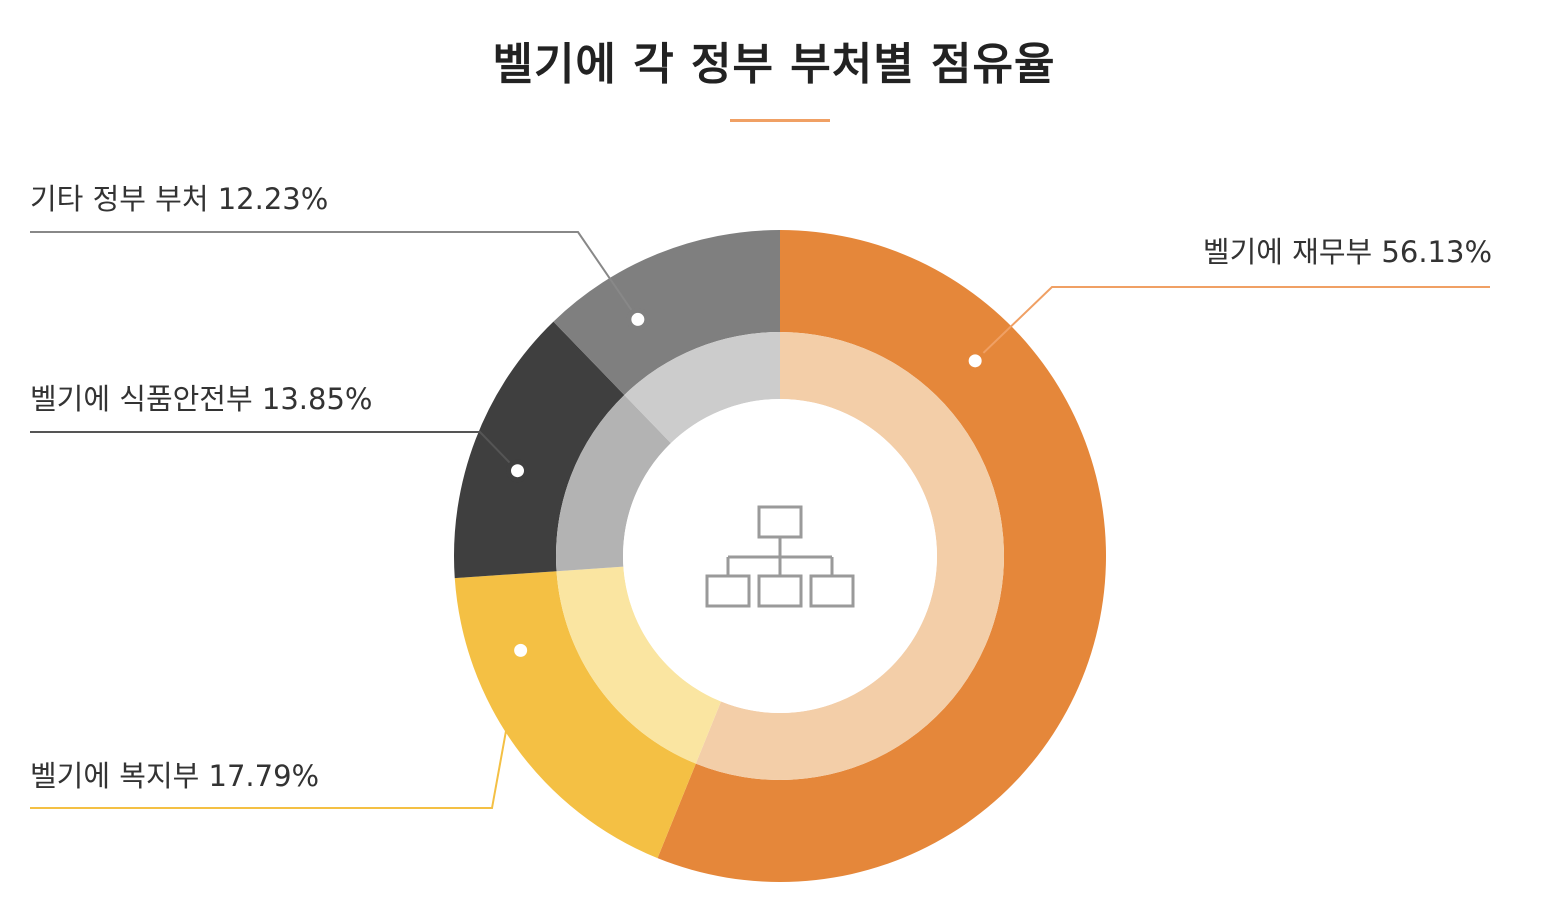 The width and height of the screenshot is (1548, 900). Describe the element at coordinates (774, 64) in the screenshot. I see `chart-title: 벨기에 각 정부 부처별 점유율` at that location.